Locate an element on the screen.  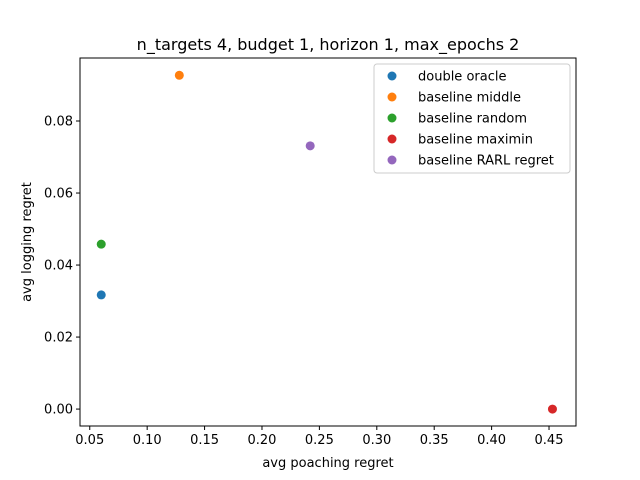
legend-label: baseline maximin is located at coordinates (475, 140).